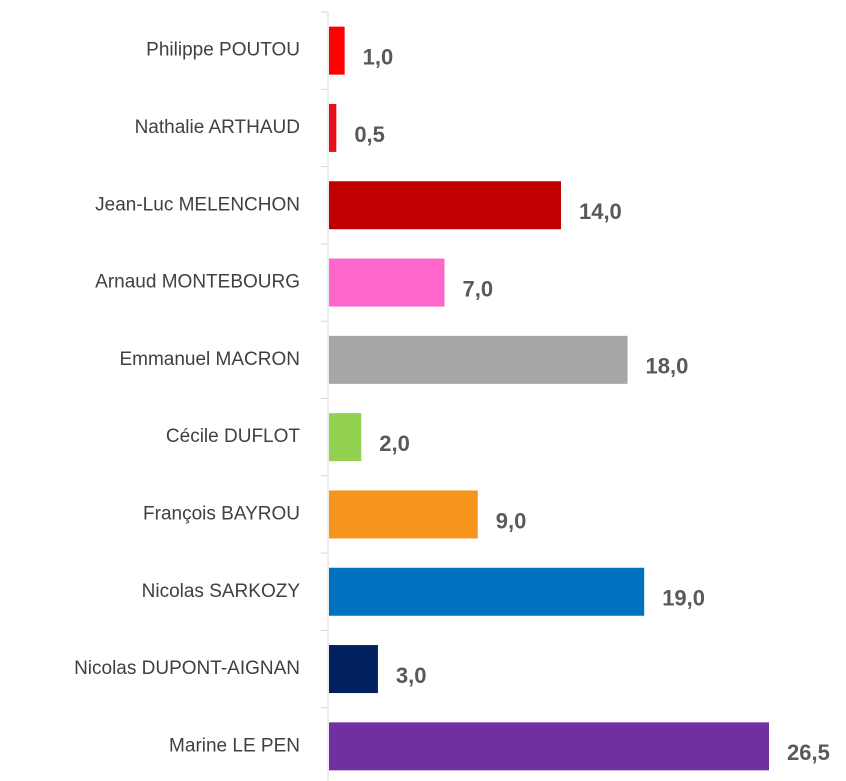 Image resolution: width=846 pixels, height=781 pixels. I want to click on category-label: Nathalie ARTHAUD, so click(217, 127).